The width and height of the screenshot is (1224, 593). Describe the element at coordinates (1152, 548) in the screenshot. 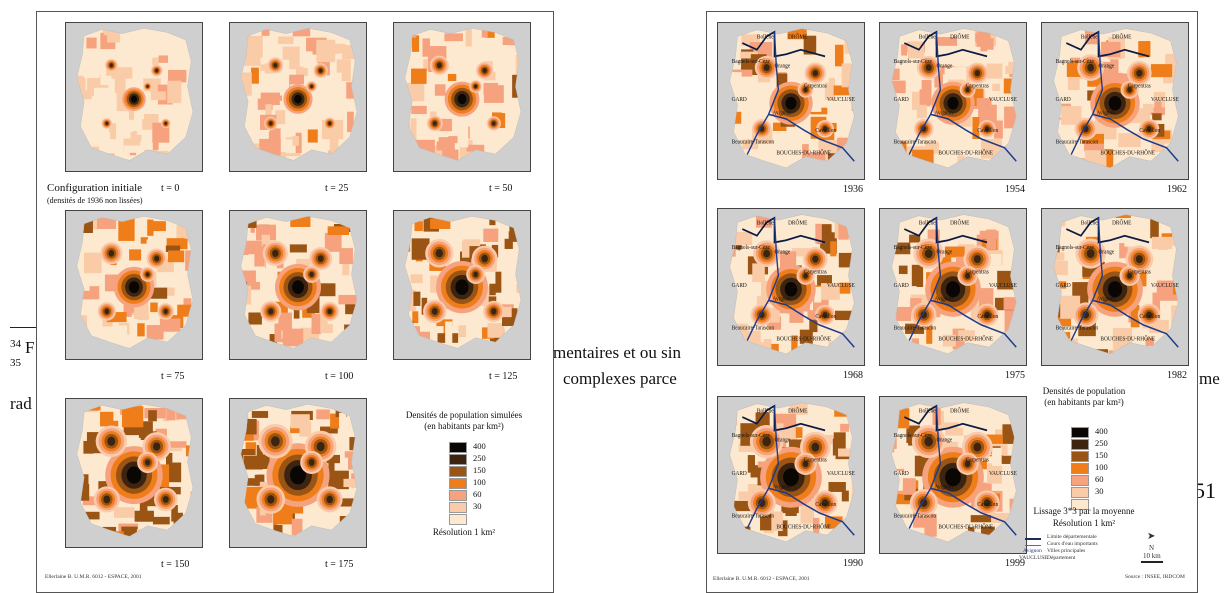

I see `north-label: N` at that location.